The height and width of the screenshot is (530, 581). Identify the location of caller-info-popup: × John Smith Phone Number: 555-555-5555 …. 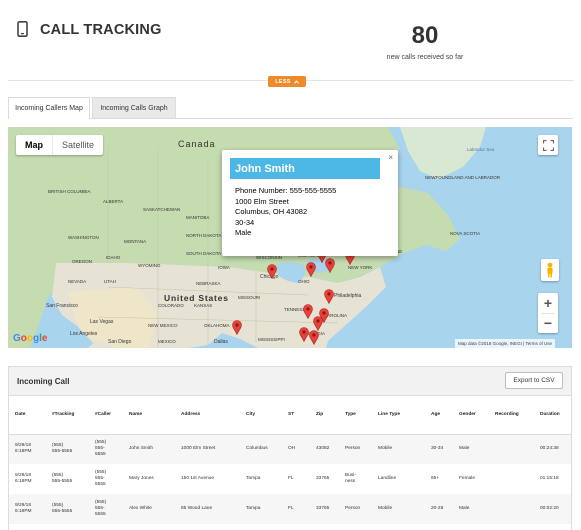
(310, 203).